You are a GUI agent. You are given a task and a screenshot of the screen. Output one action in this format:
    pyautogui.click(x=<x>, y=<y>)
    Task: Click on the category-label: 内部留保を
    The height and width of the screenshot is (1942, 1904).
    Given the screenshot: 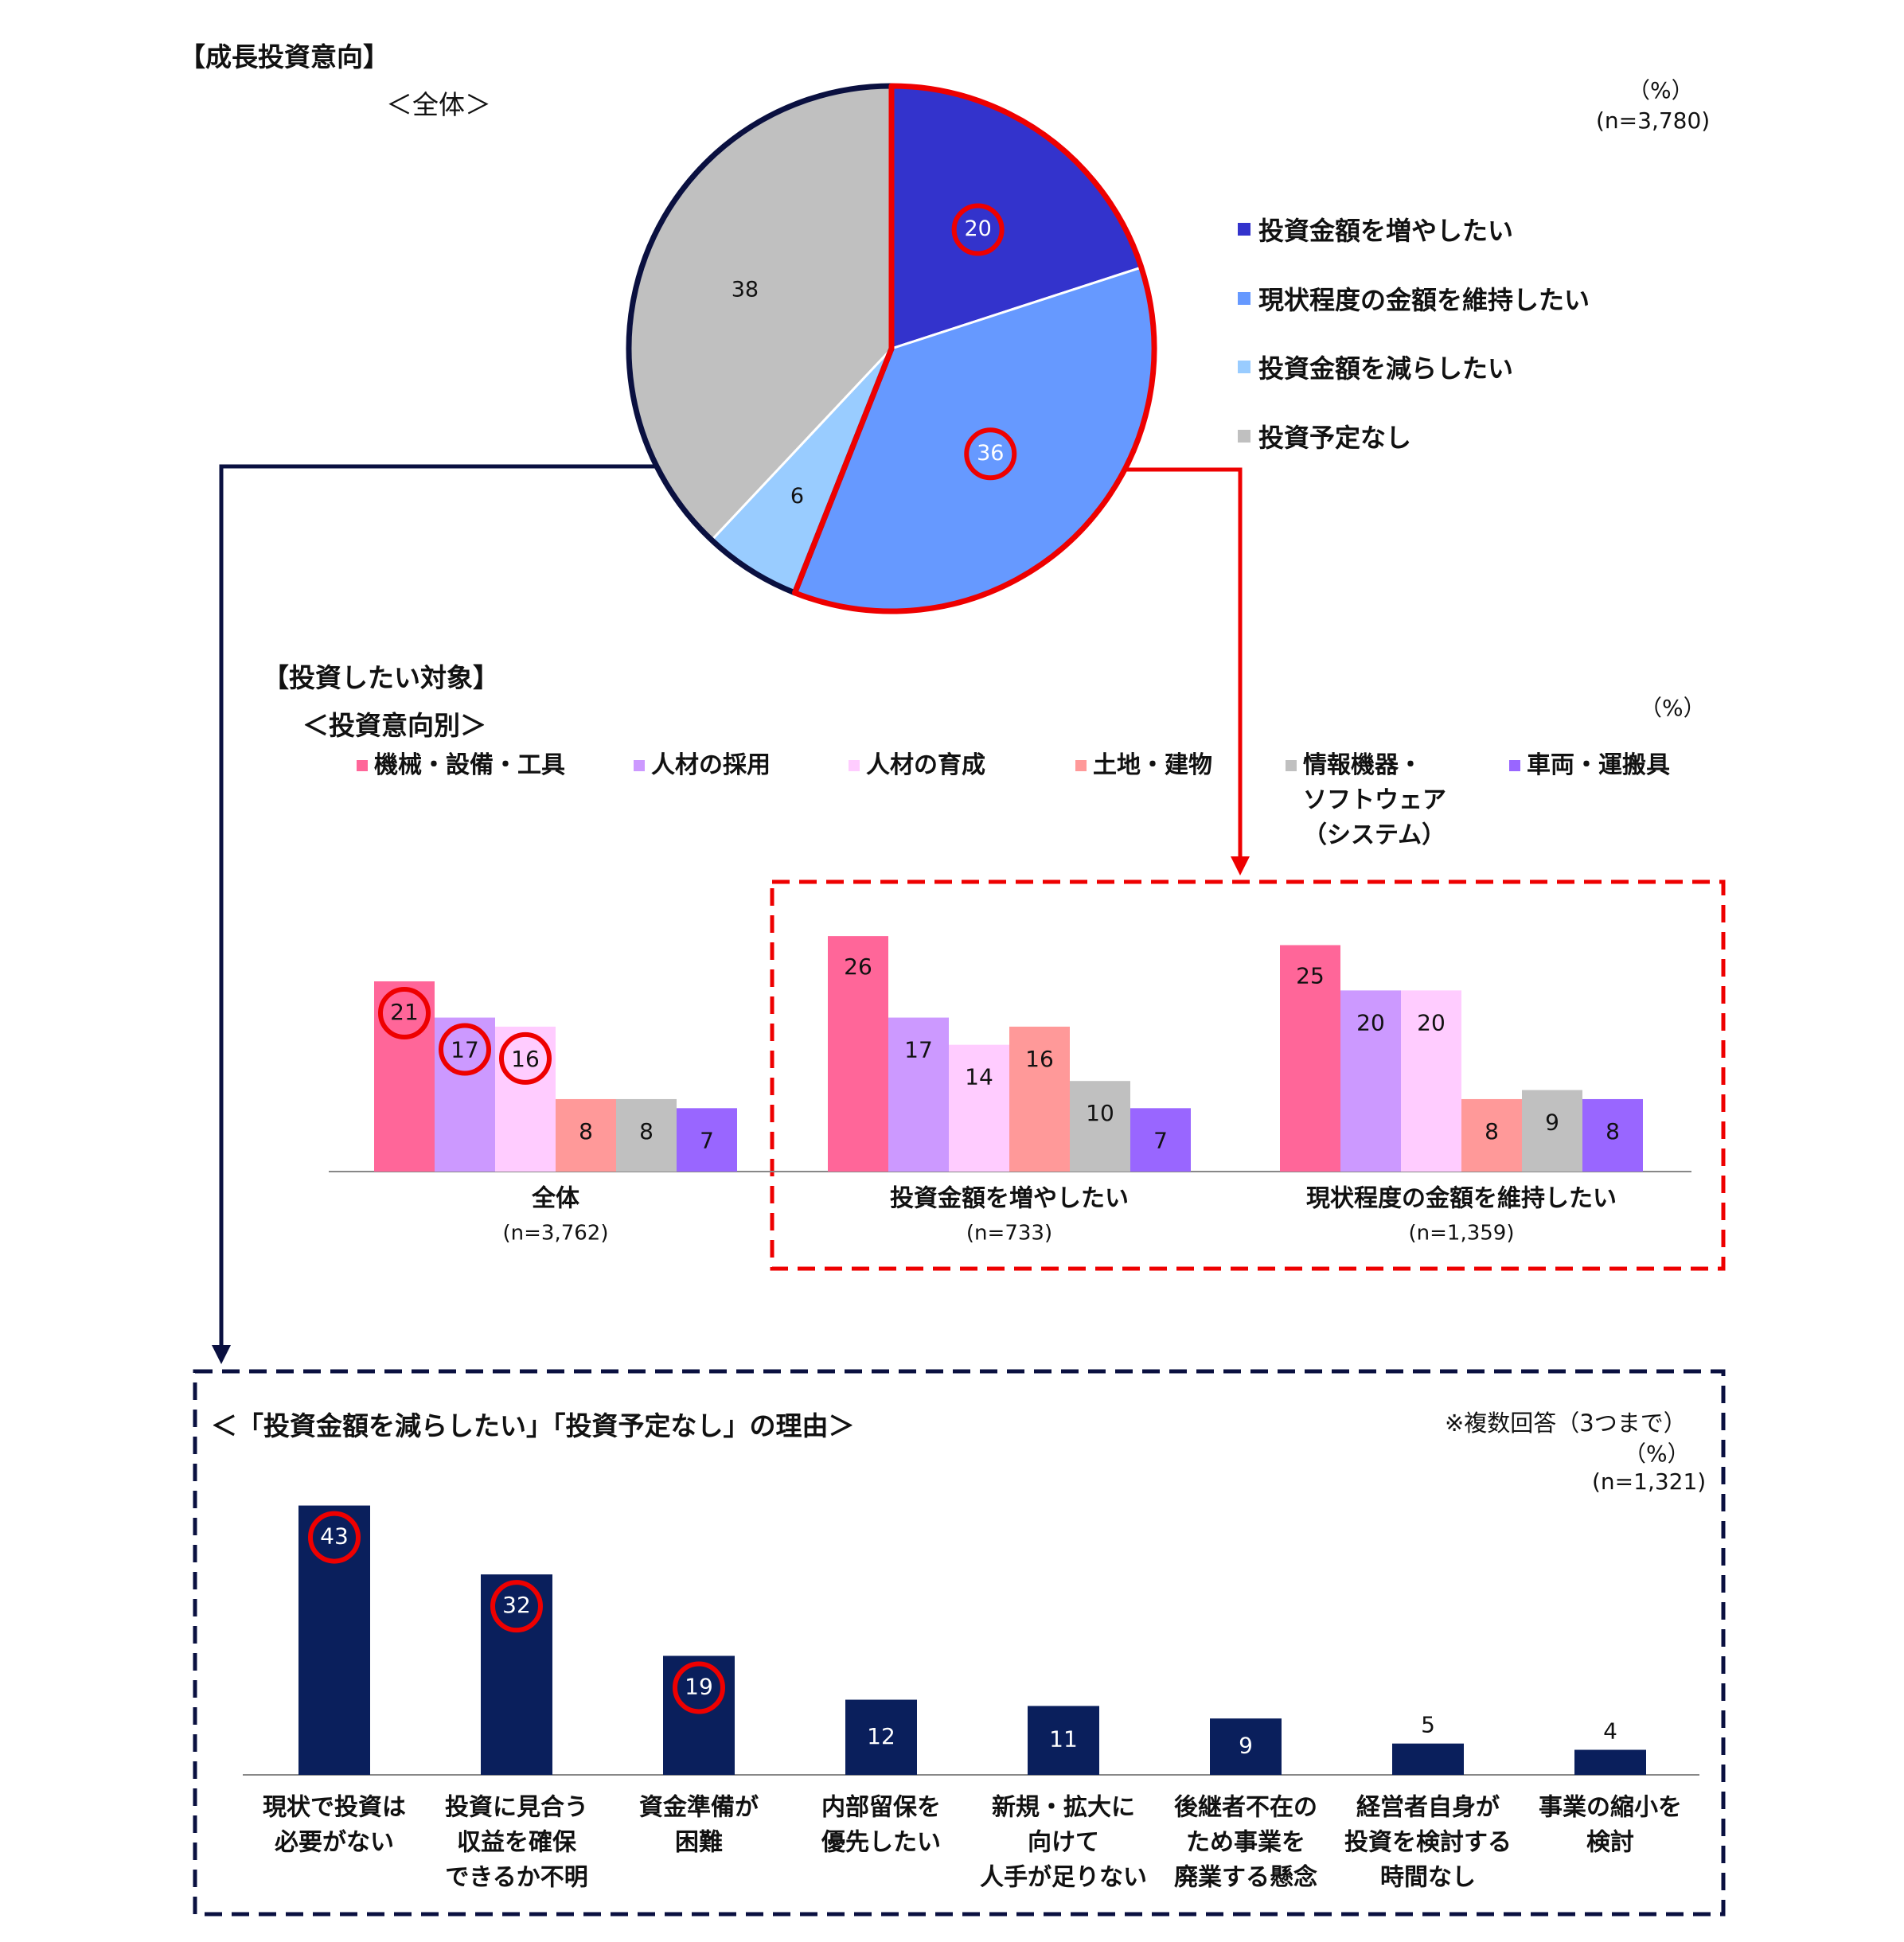 What is the action you would take?
    pyautogui.click(x=881, y=1808)
    